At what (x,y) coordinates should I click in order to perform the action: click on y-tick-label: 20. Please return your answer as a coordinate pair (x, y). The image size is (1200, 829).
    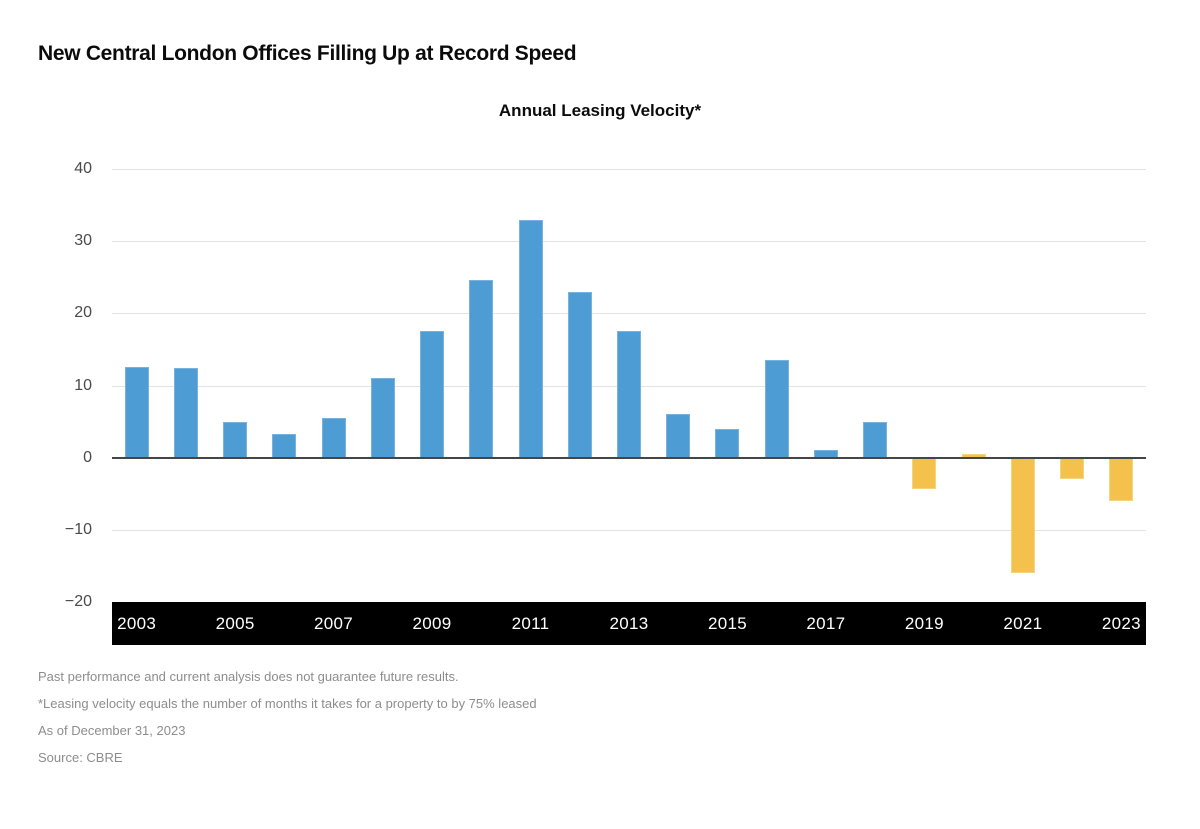
    Looking at the image, I should click on (83, 313).